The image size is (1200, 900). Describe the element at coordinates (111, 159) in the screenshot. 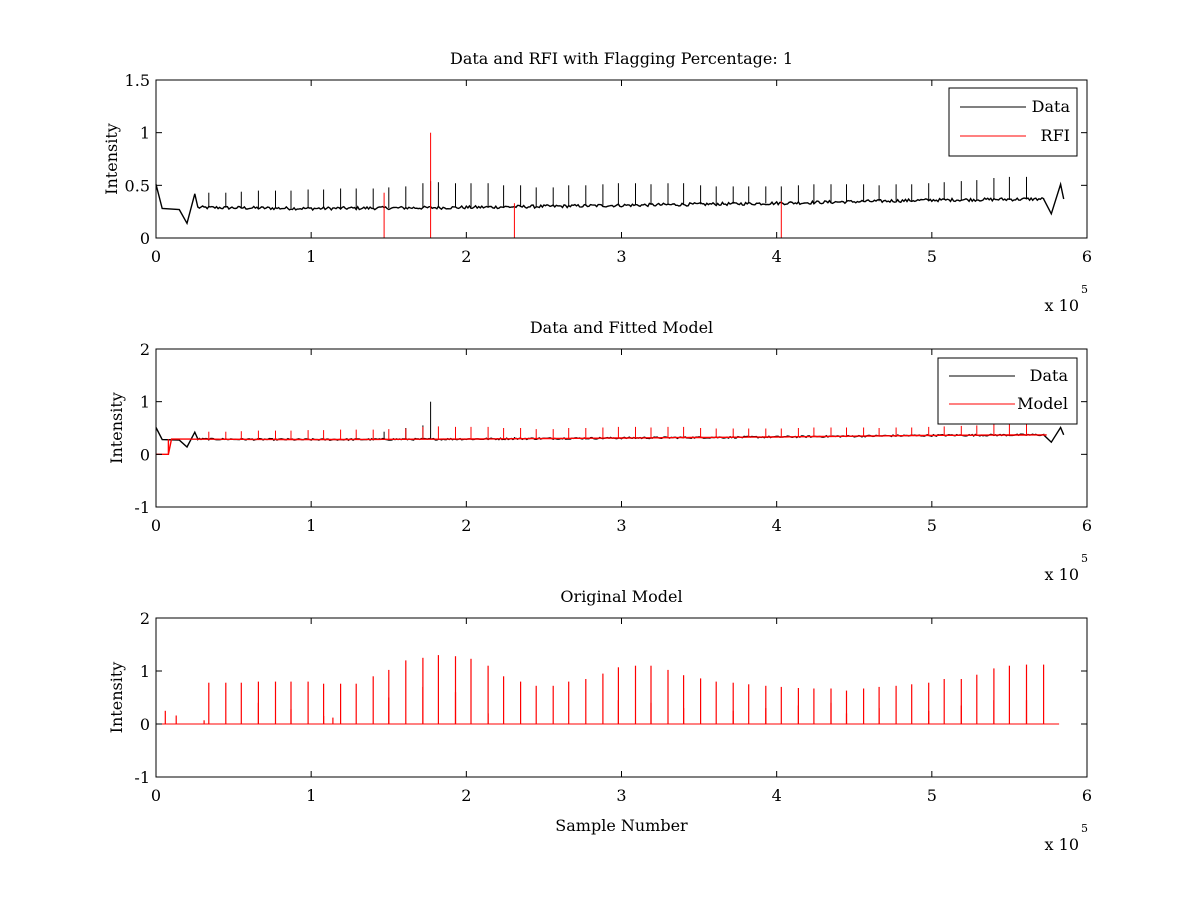

I see `panel-rfi-ylabel: Intensity` at that location.